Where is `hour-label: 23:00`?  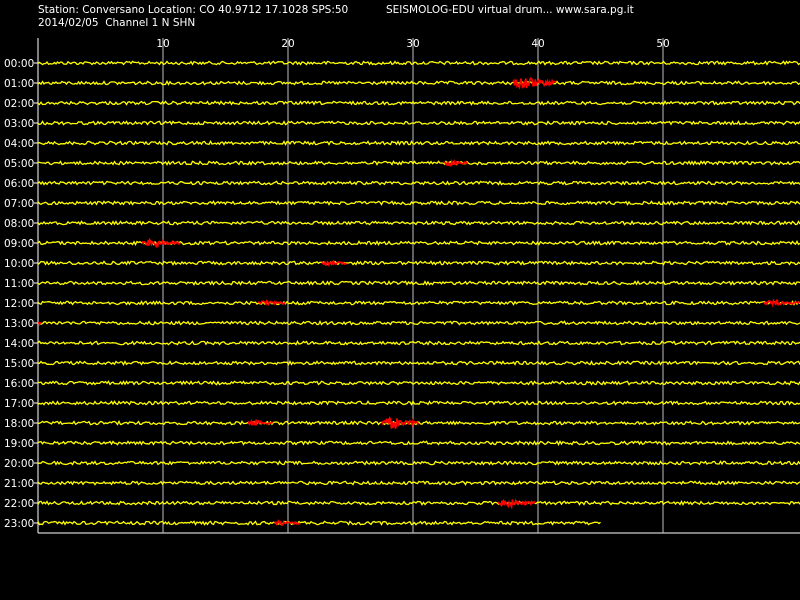 hour-label: 23:00 is located at coordinates (19, 524).